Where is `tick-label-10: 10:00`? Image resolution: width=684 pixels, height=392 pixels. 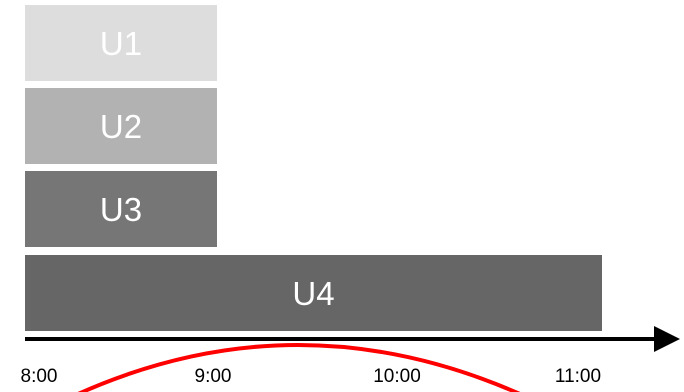
tick-label-10: 10:00 is located at coordinates (397, 376).